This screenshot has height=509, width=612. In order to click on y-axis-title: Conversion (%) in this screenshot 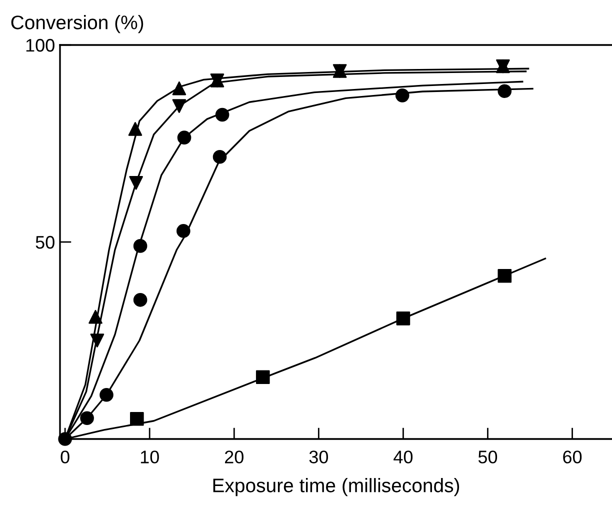, I will do `click(77, 24)`.